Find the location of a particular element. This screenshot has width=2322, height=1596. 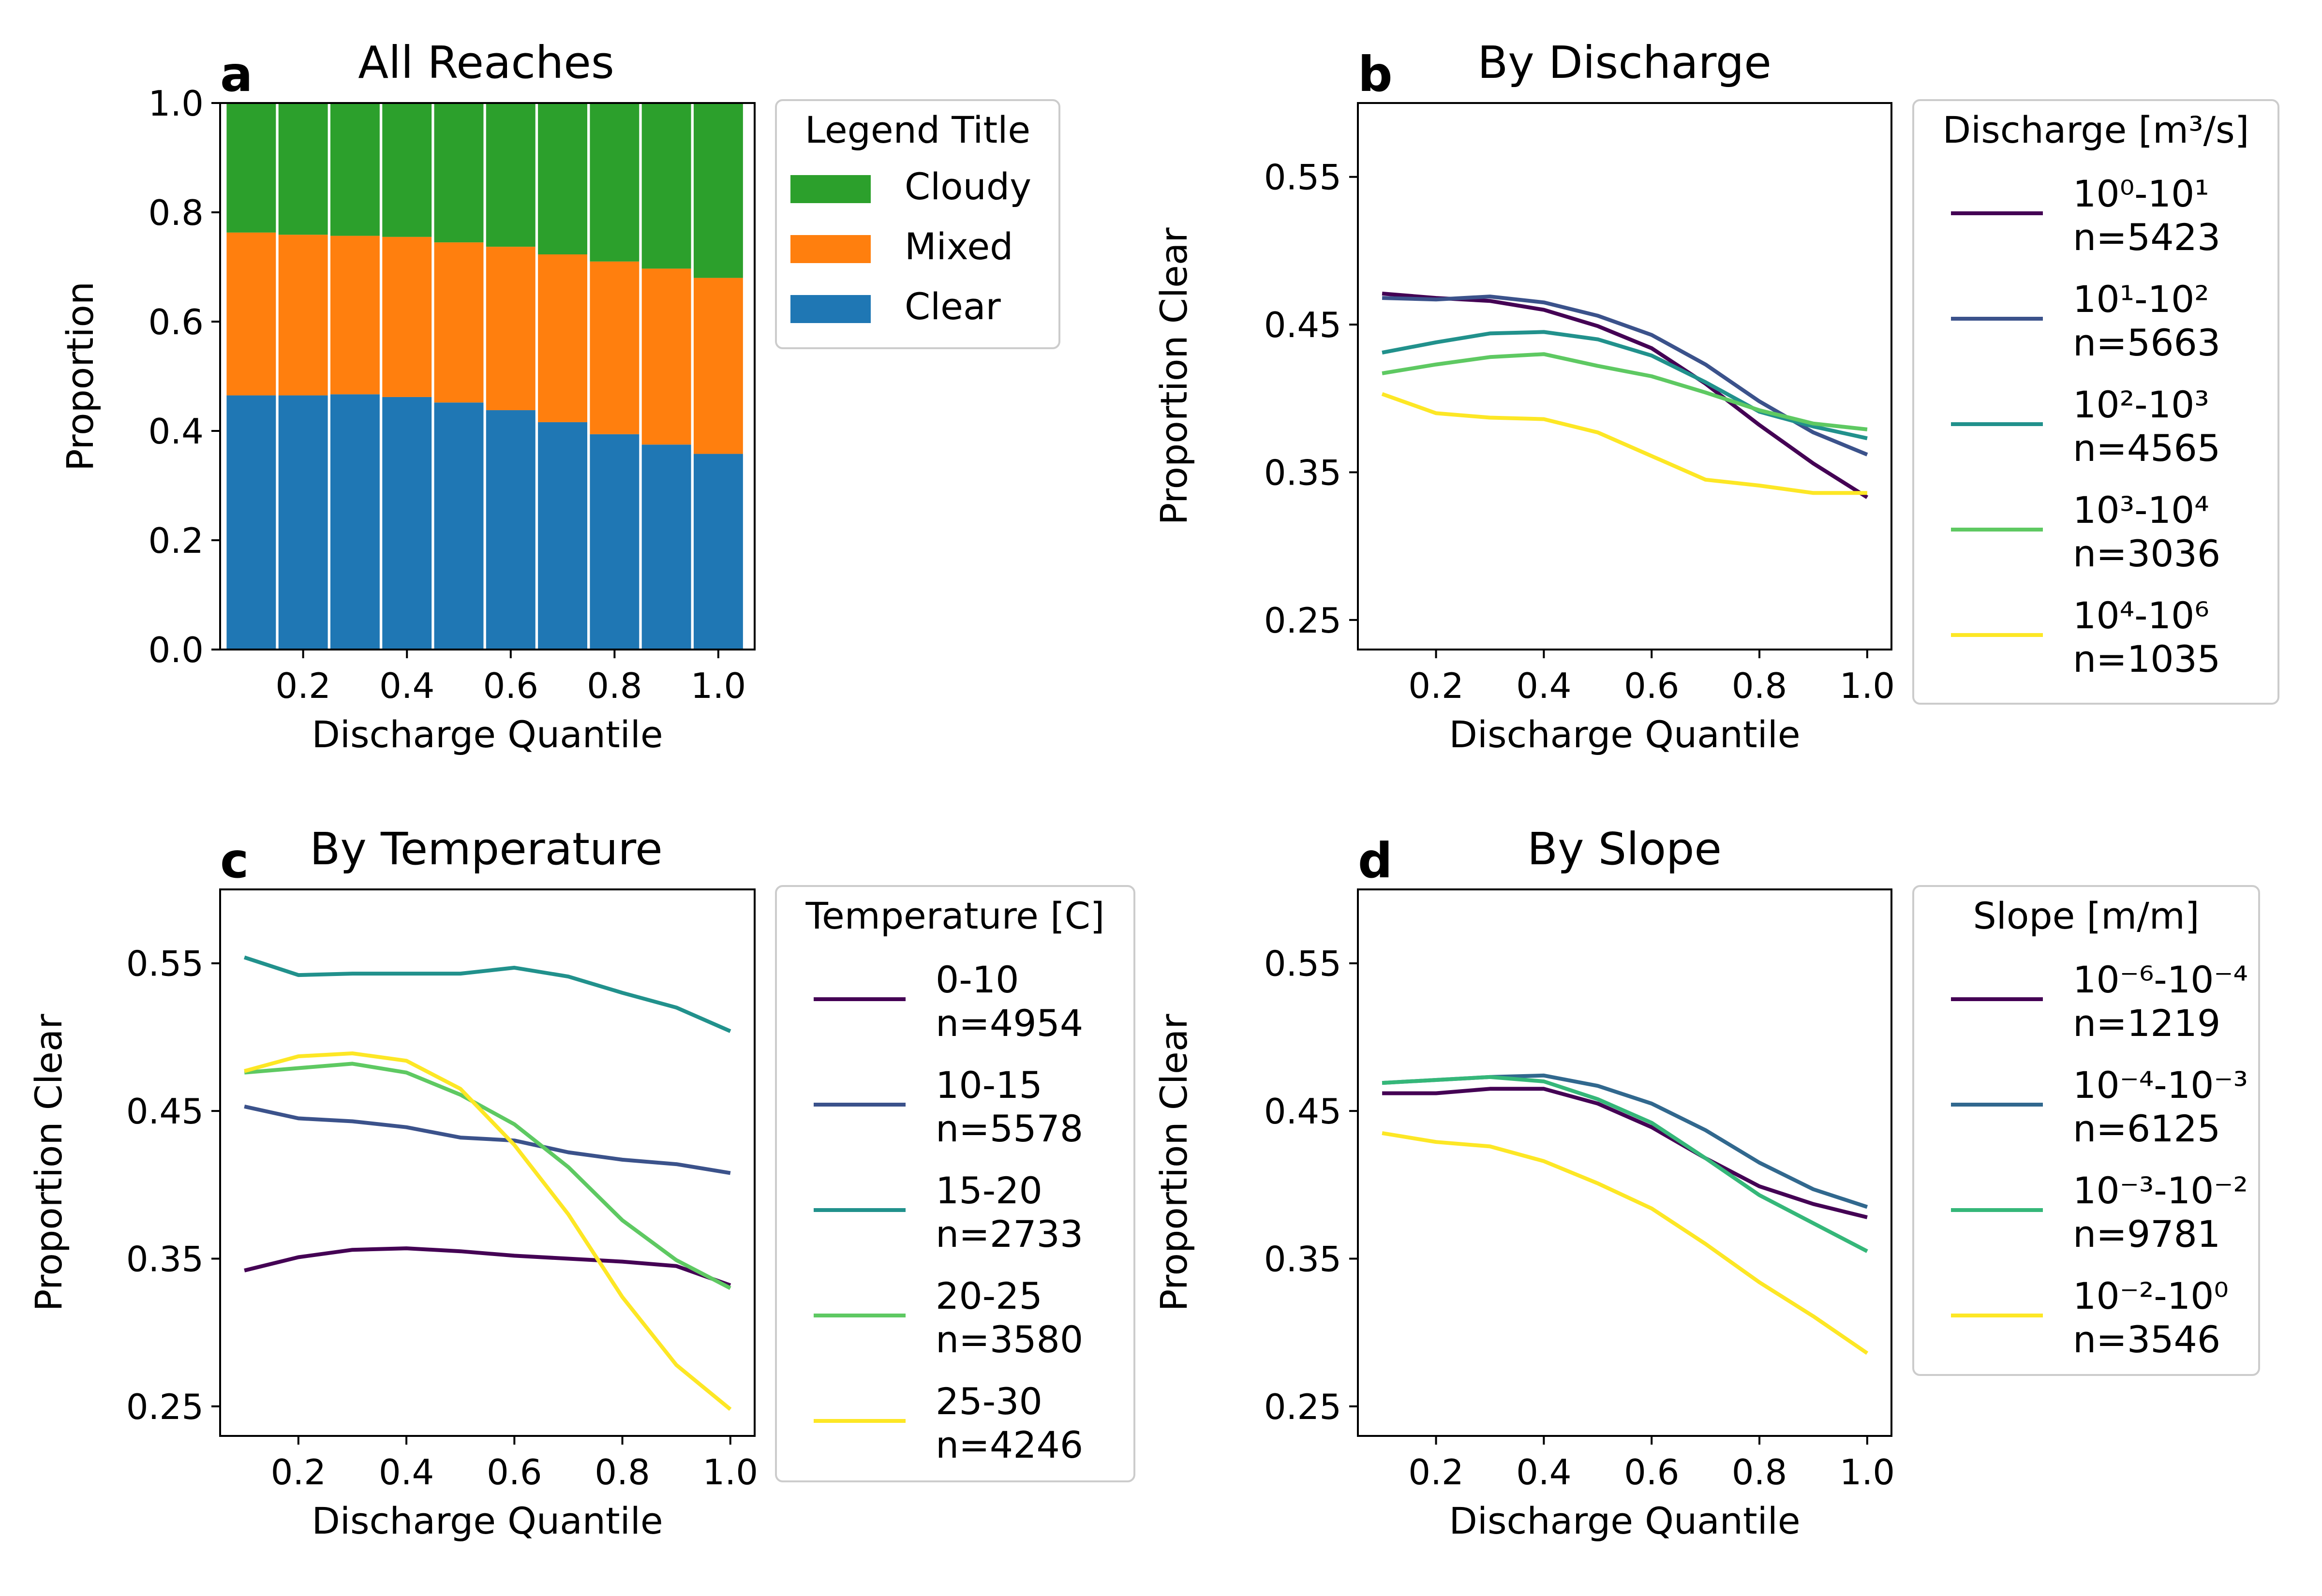

bar-cloudy-0.3 is located at coordinates (355, 169).